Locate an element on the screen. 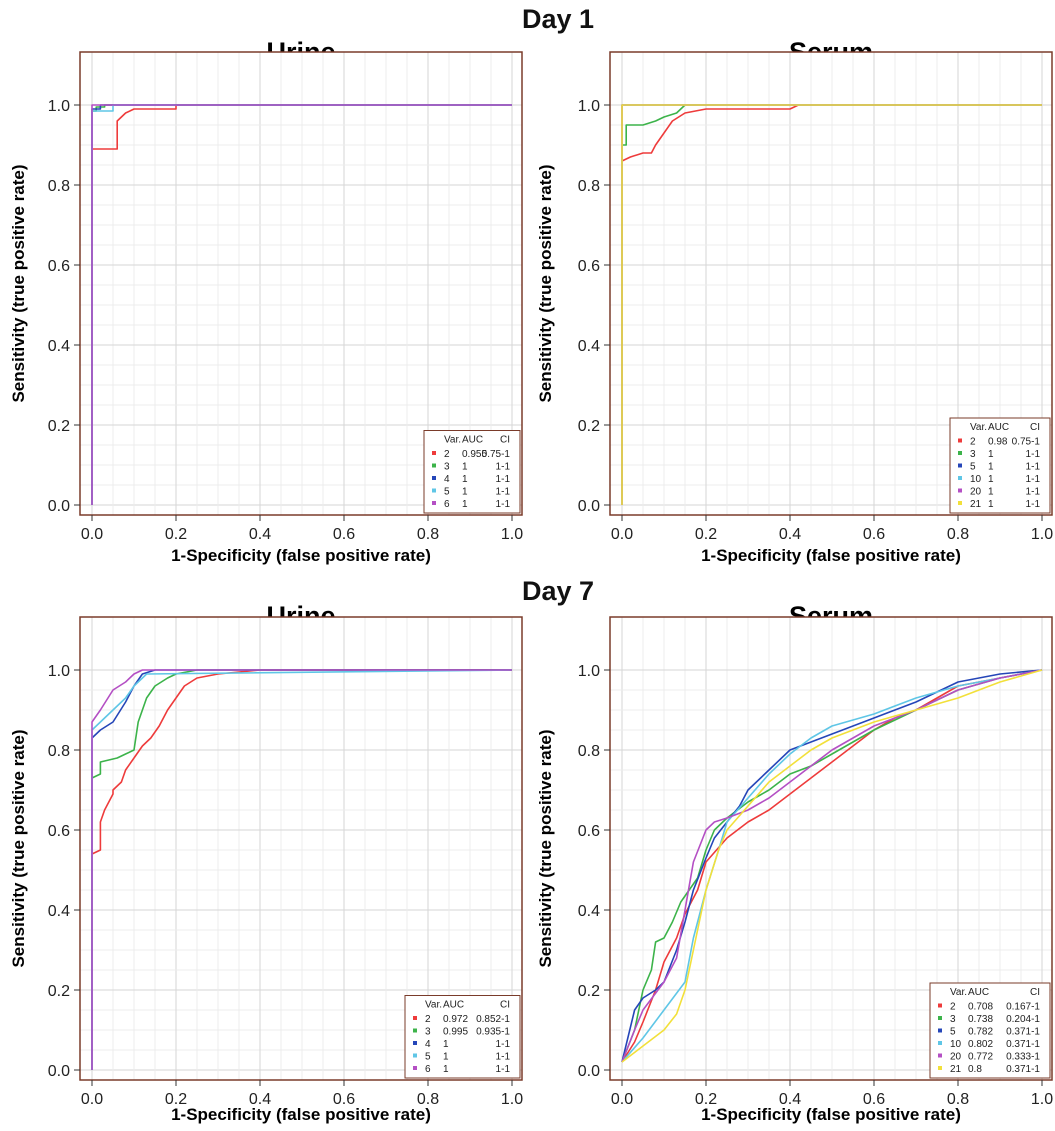 This screenshot has width=1055, height=1131. x-tick-label: 1.0 is located at coordinates (512, 1099).